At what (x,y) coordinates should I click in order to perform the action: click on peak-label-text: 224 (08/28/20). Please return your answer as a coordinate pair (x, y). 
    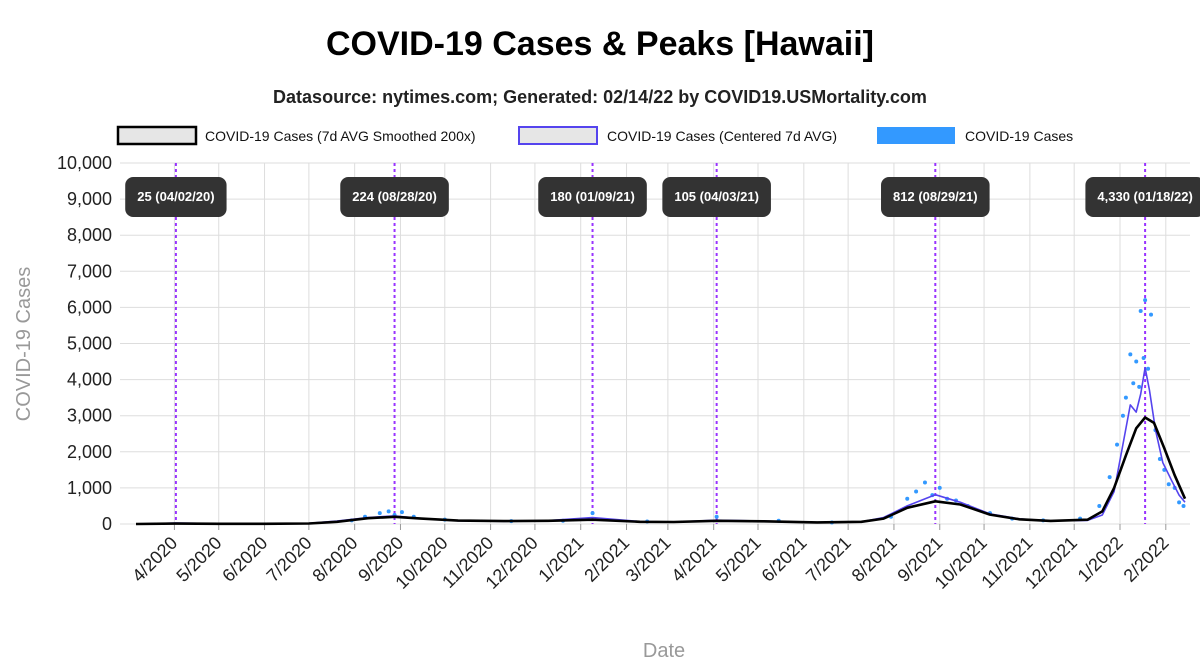
    Looking at the image, I should click on (394, 196).